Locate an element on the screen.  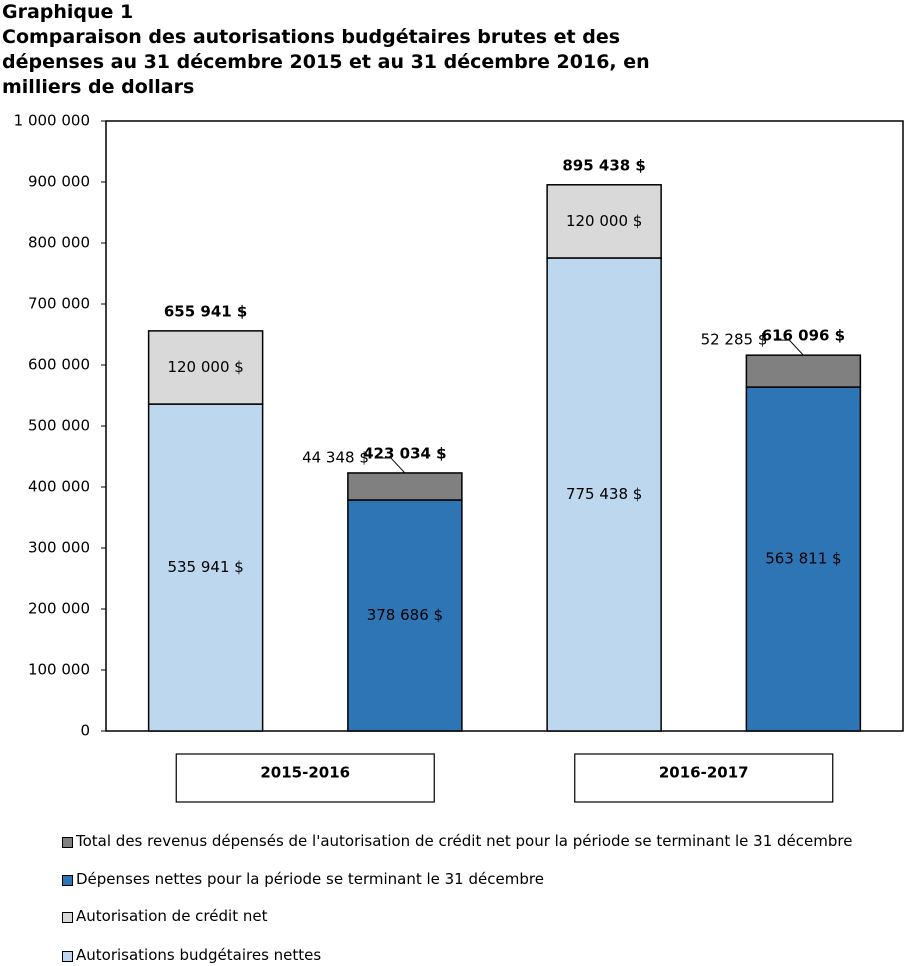
total-label: 616 096 $ is located at coordinates (804, 336).